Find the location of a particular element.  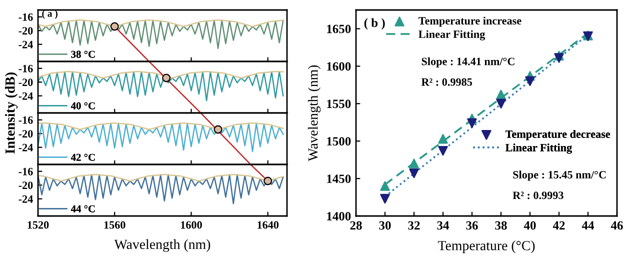

annotation: Slope : 14.41 nm/°C is located at coordinates (468, 62).